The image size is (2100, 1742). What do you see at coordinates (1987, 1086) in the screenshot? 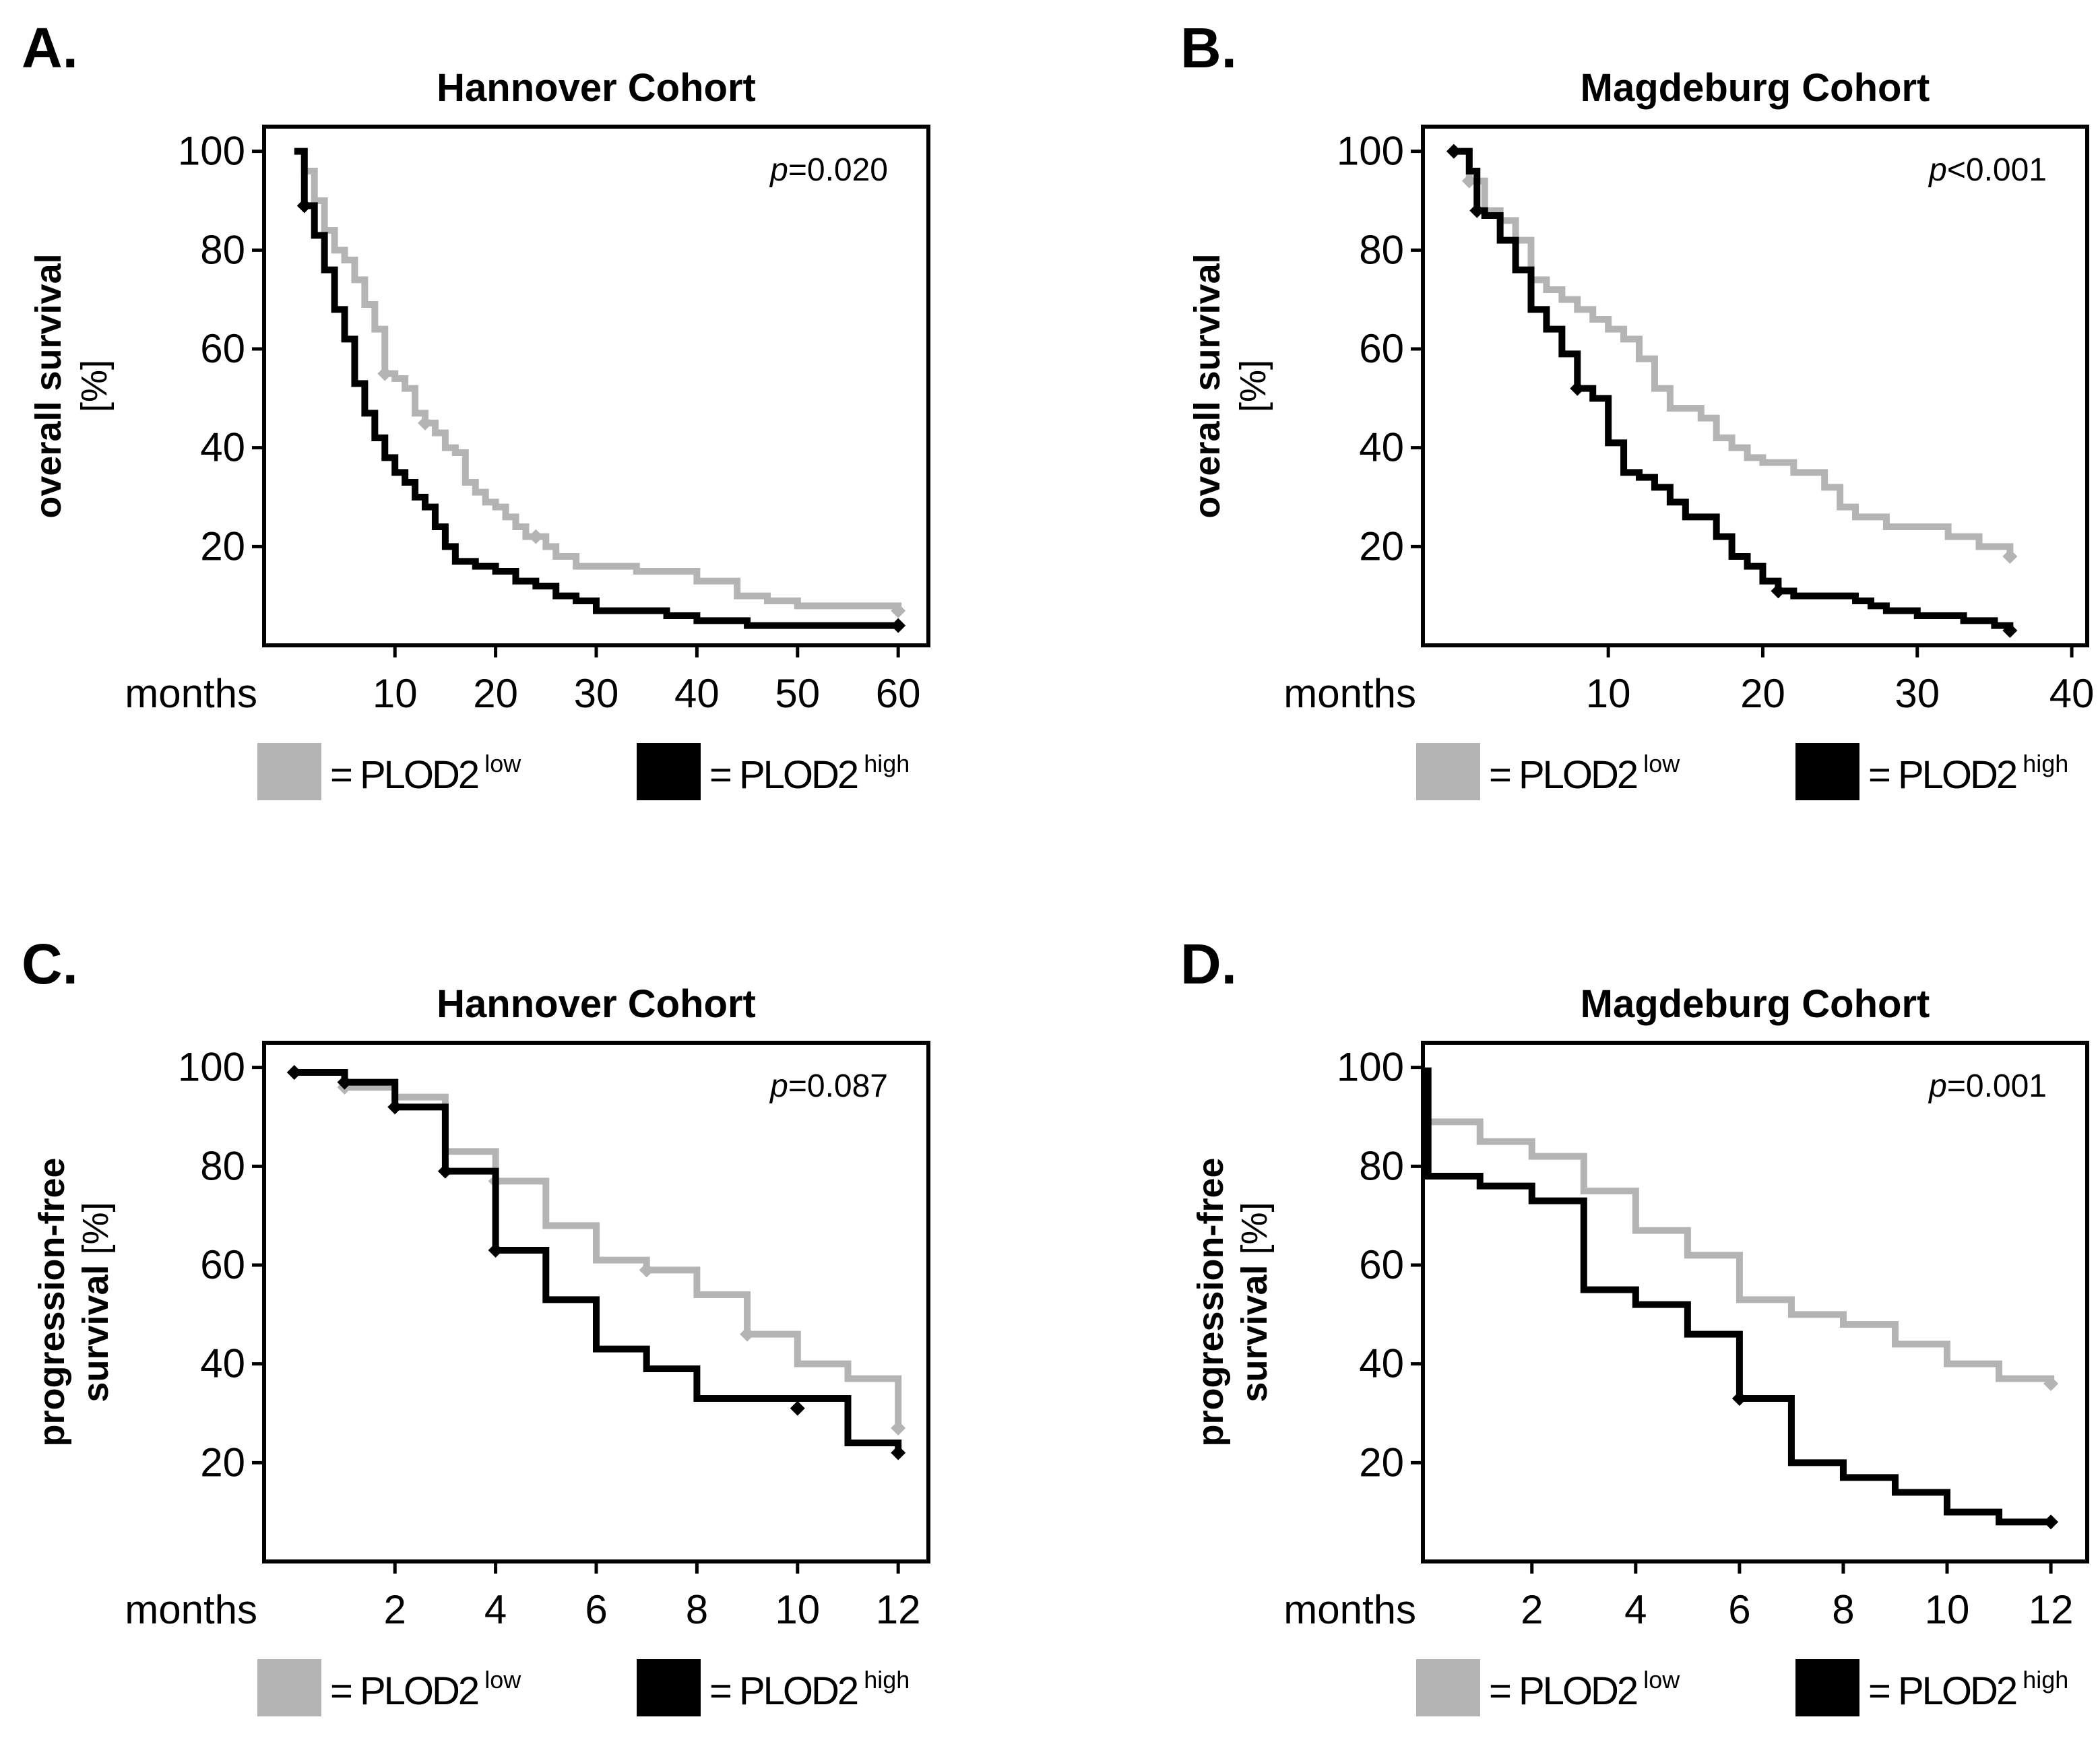
I see `p-value: p=0.001` at bounding box center [1987, 1086].